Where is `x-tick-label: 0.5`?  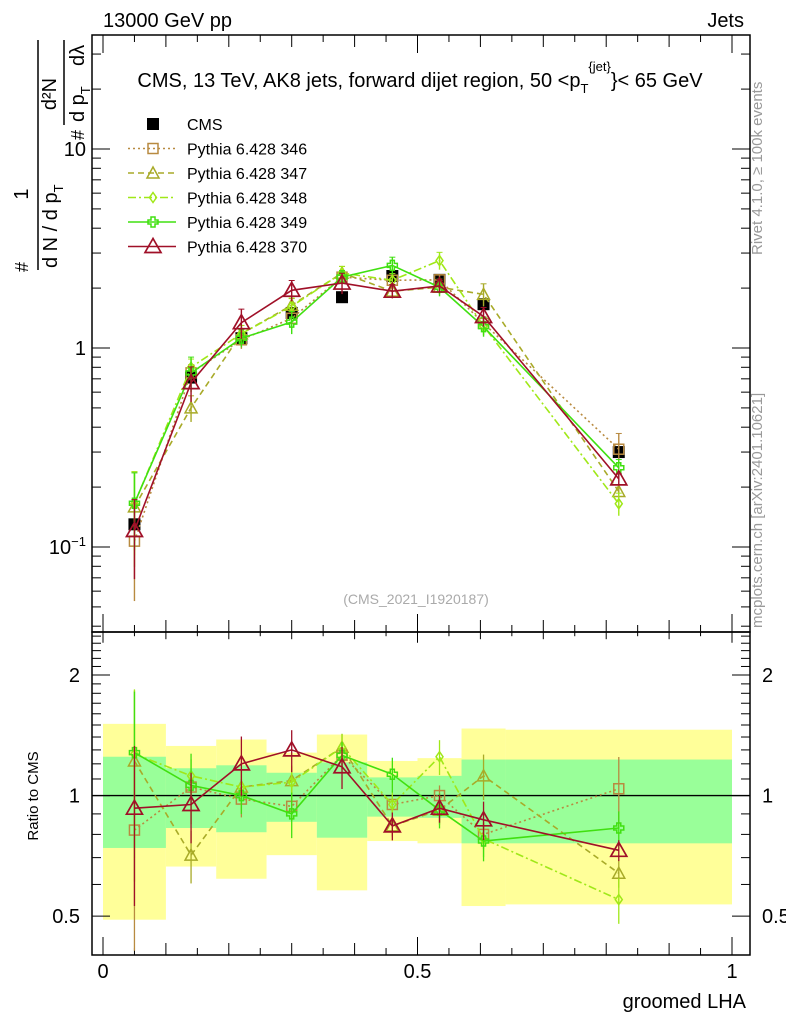
x-tick-label: 0.5 is located at coordinates (418, 972).